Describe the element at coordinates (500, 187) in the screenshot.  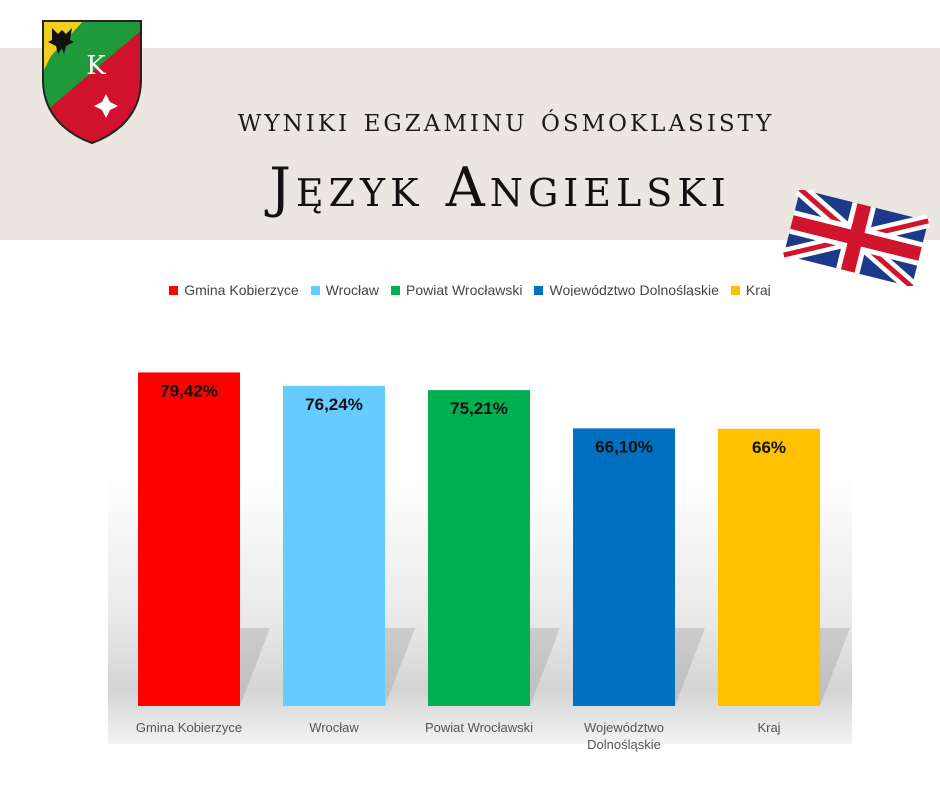
I see `page-title: Język Angielski` at that location.